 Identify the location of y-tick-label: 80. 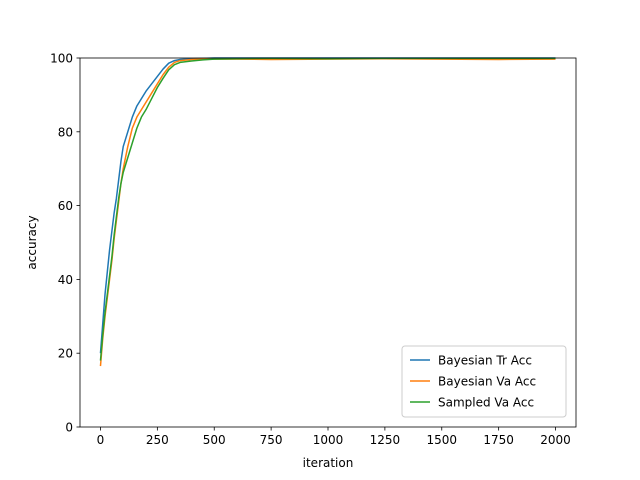
(65, 132).